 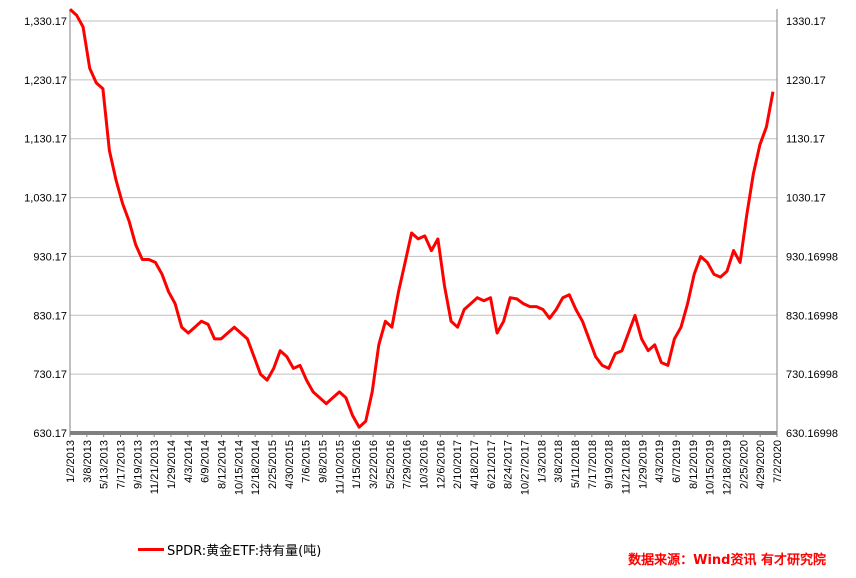 What do you see at coordinates (273, 464) in the screenshot?
I see `x-tick-label: 2/25/2015` at bounding box center [273, 464].